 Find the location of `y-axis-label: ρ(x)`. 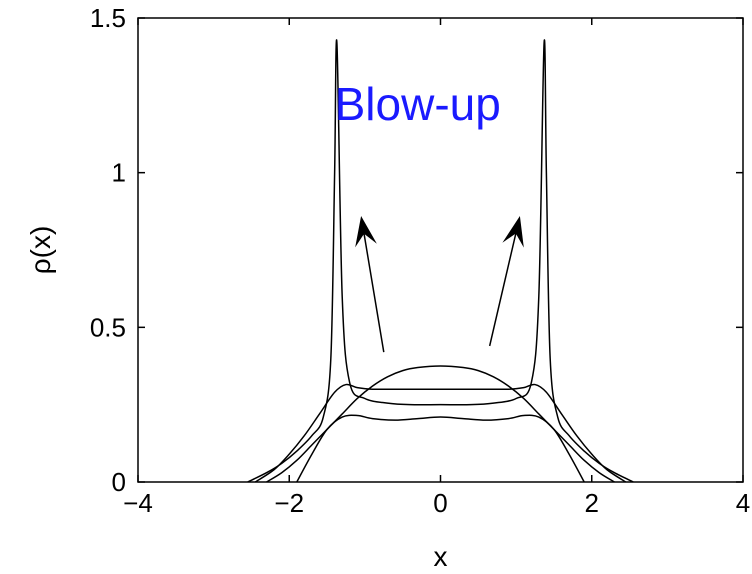

y-axis-label: ρ(x) is located at coordinates (40, 250).